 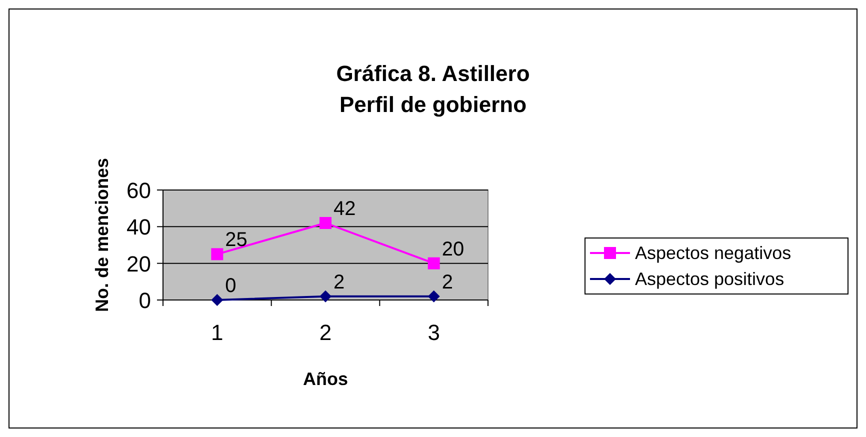 I want to click on legend-label: Aspectos positivos, so click(x=709, y=279).